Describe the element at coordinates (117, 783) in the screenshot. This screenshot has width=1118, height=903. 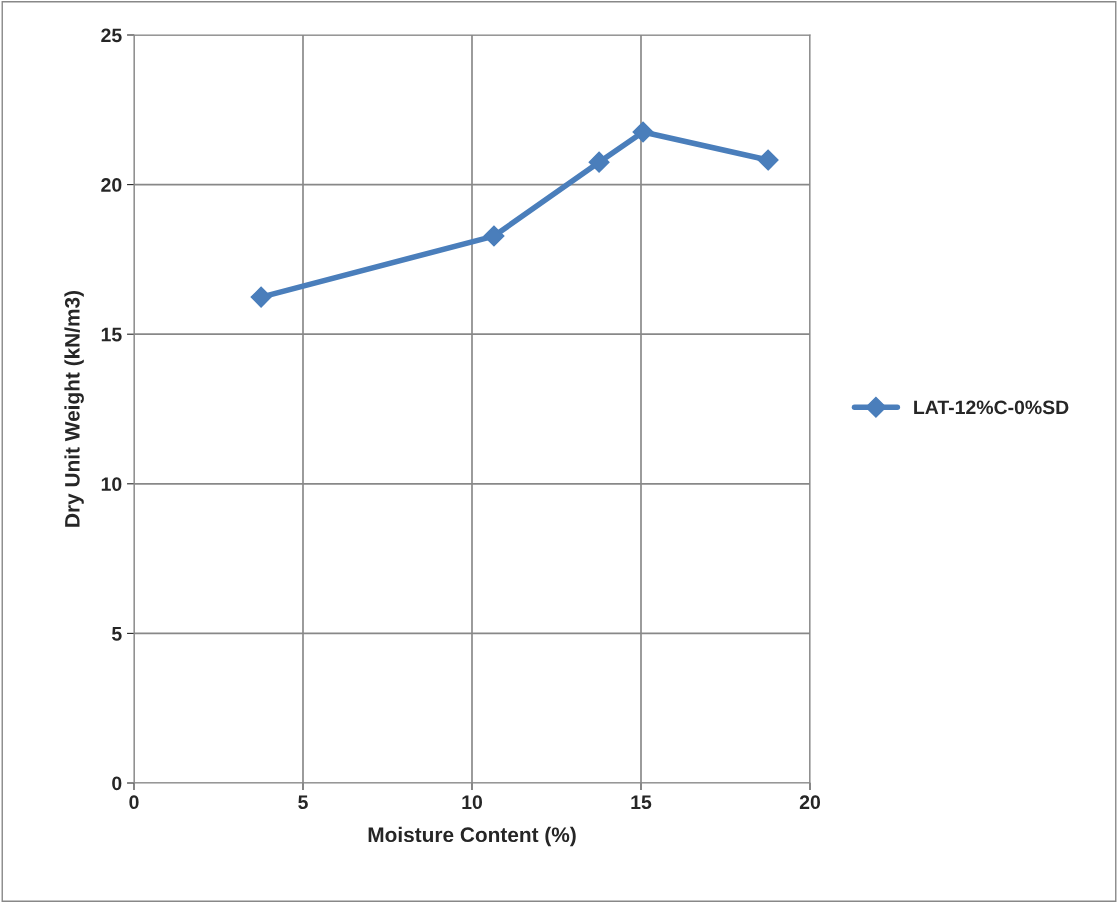
I see `y-tick-label: 0` at that location.